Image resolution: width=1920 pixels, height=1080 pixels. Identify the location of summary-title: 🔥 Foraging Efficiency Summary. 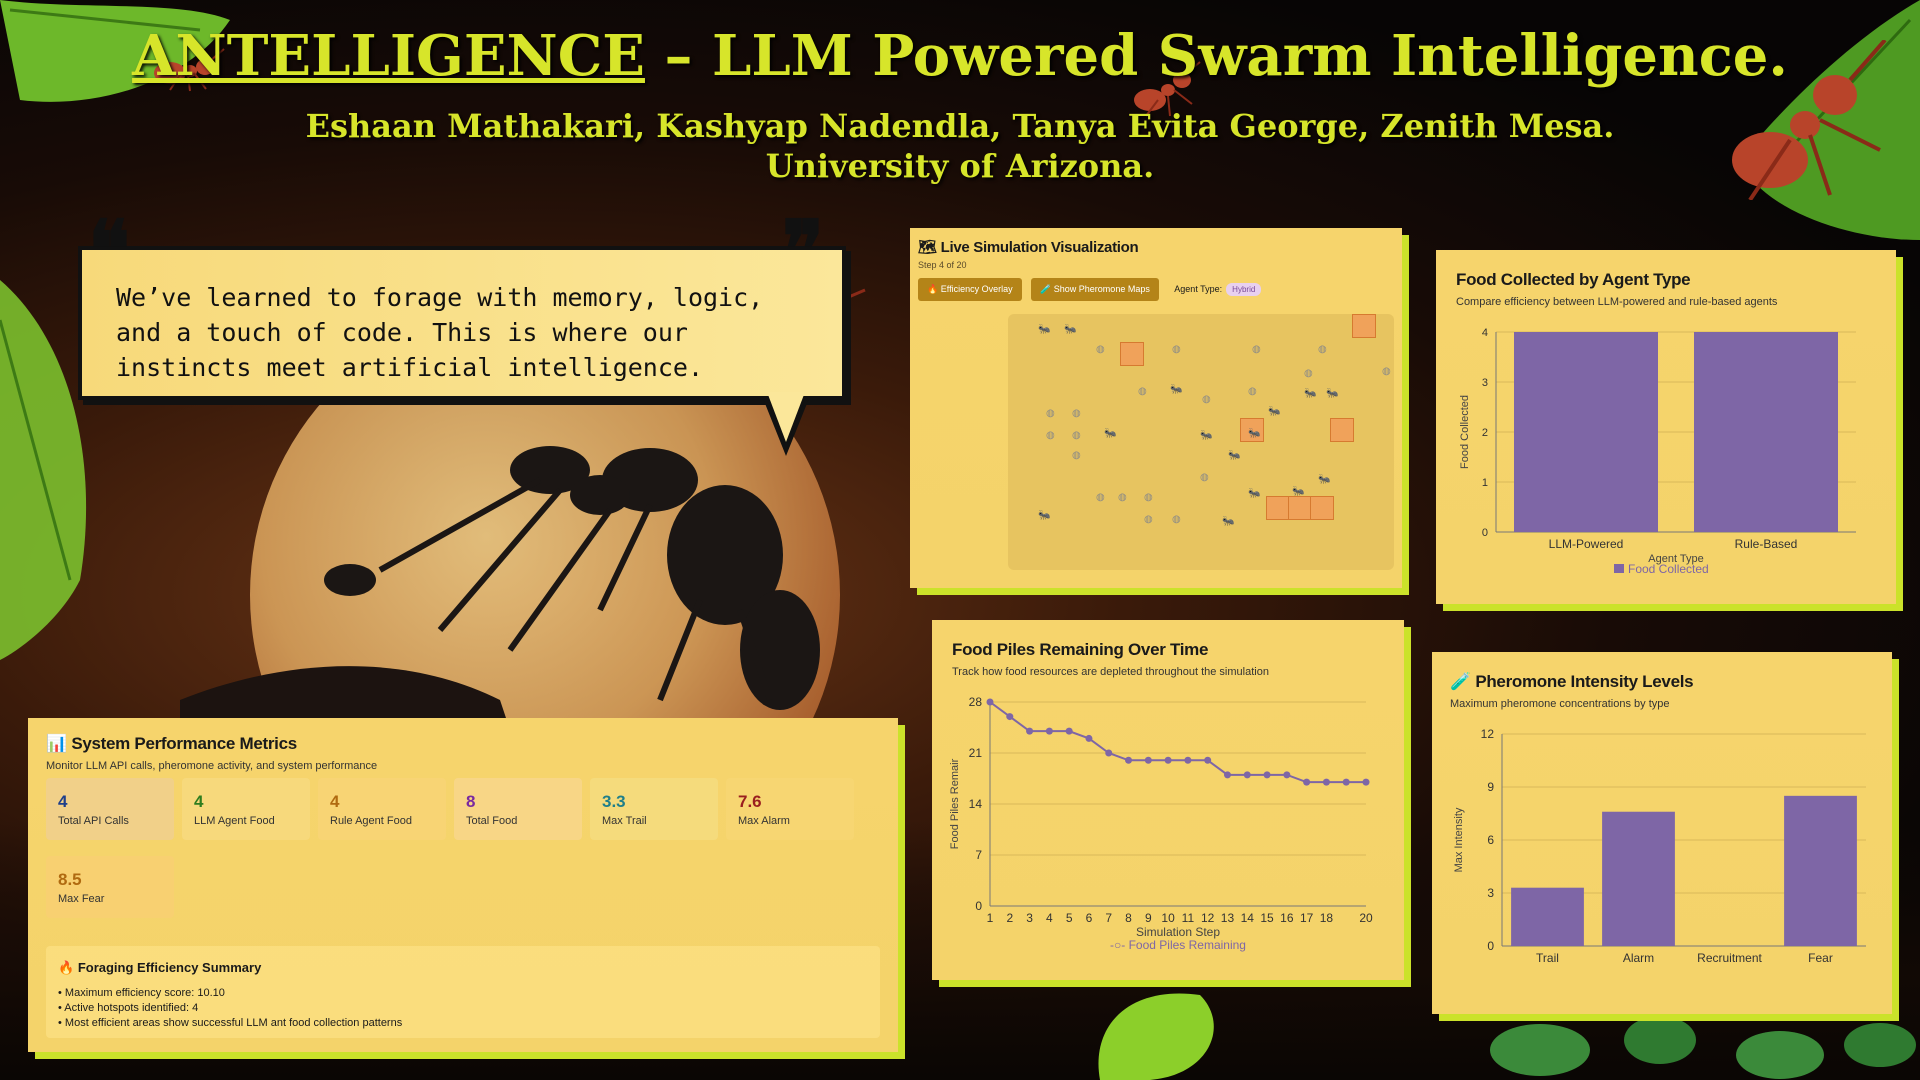
(160, 967).